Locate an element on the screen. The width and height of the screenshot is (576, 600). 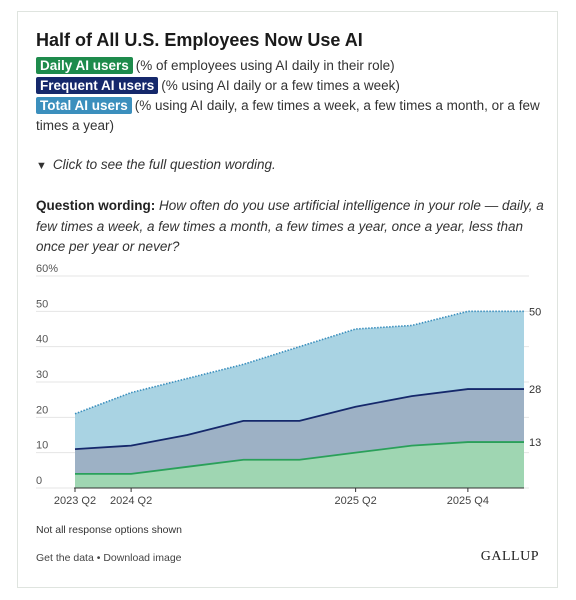
question-wording-toggle: ▼ Click to see the full question wording. is located at coordinates (156, 164).